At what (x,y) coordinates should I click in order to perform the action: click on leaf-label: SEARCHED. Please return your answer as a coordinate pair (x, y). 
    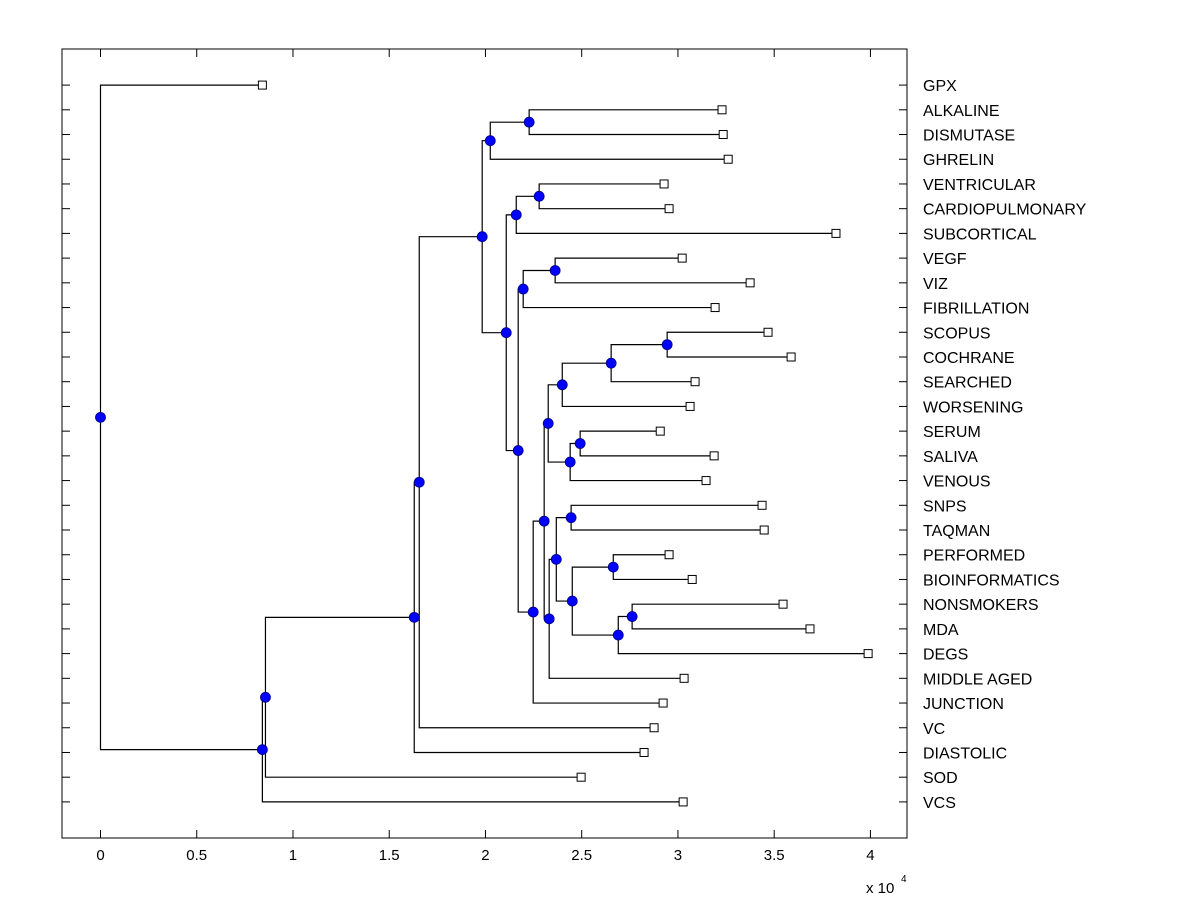
    Looking at the image, I should click on (967, 383).